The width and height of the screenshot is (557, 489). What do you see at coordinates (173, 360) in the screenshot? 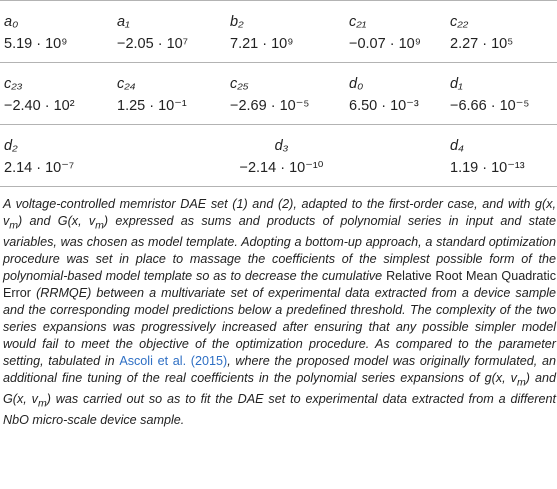
I see `citation-link: Ascoli et al. (2015)` at bounding box center [173, 360].